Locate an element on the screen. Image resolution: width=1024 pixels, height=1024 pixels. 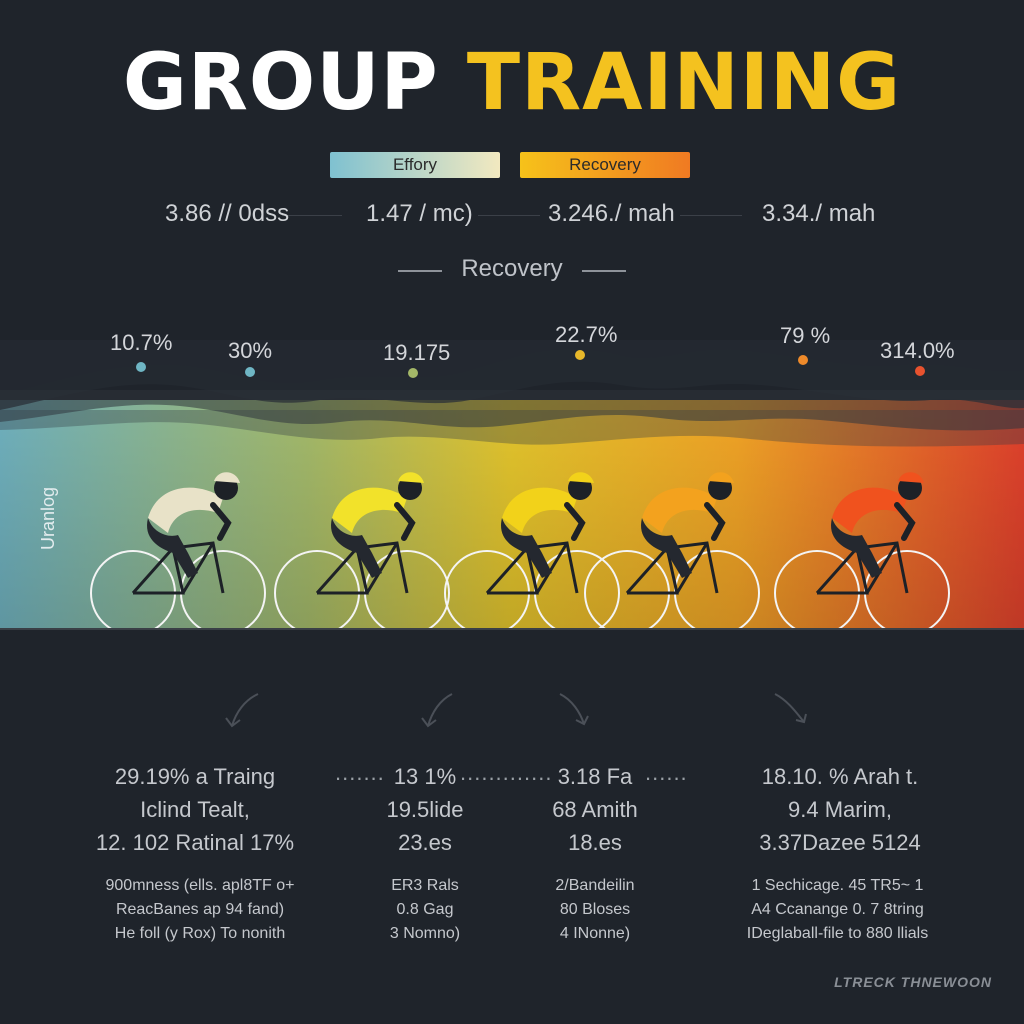
pointer-arrows is located at coordinates (516, 710).